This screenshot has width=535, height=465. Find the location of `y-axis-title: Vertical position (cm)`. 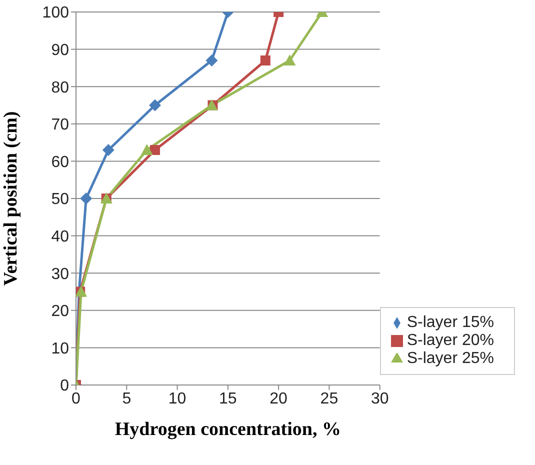

y-axis-title: Vertical position (cm) is located at coordinates (11, 198).